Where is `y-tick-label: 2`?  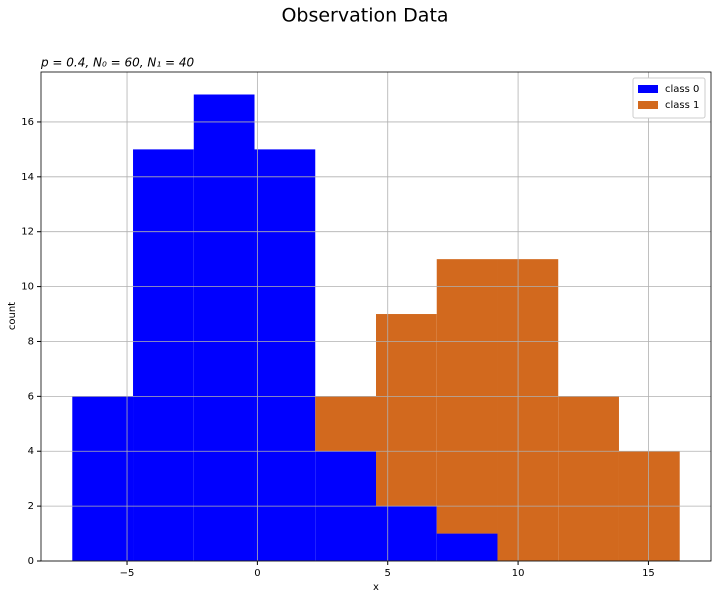
y-tick-label: 2 is located at coordinates (31, 506).